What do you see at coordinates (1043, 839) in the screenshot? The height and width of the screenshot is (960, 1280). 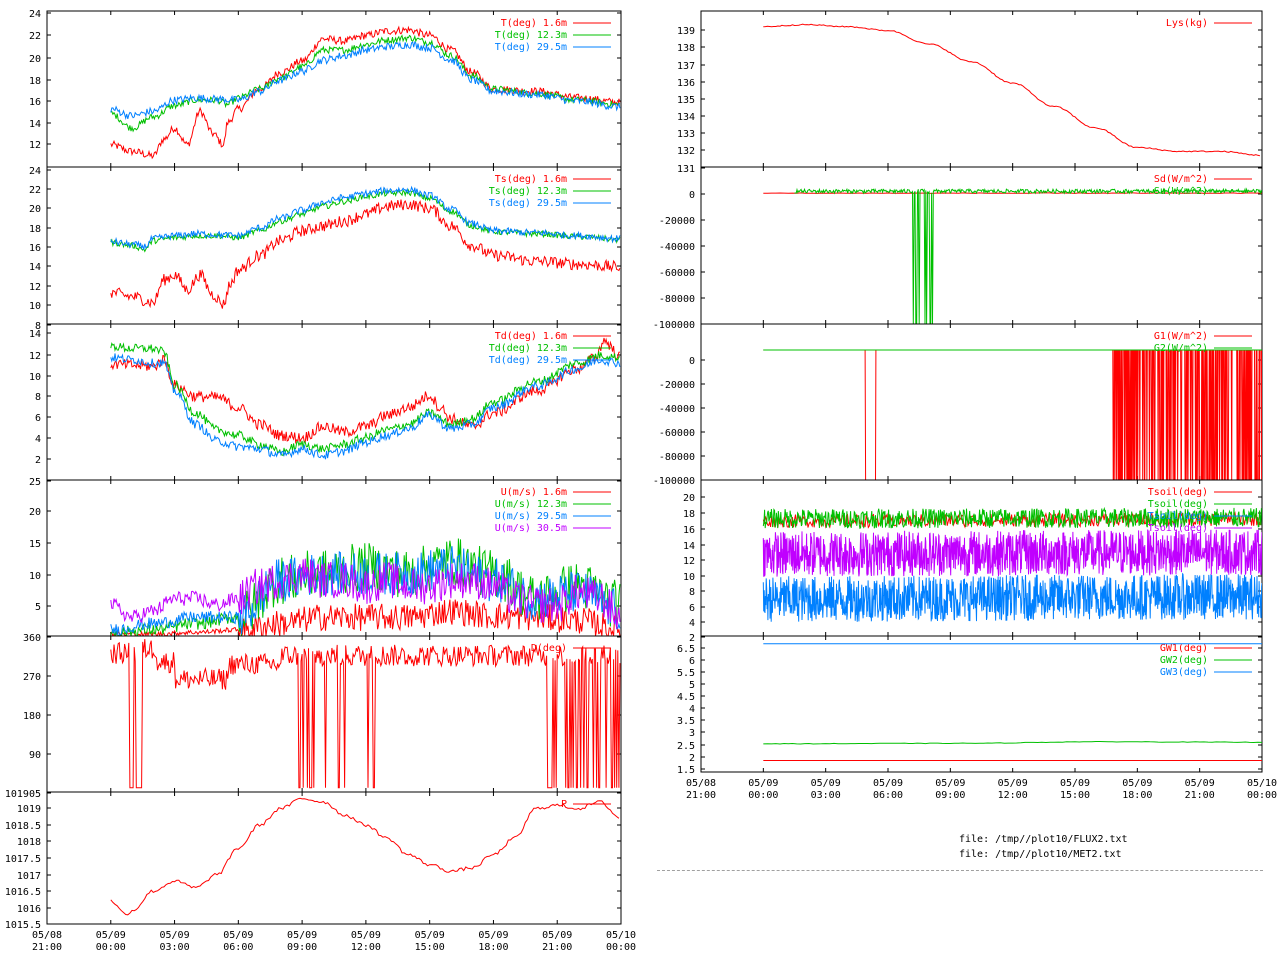 I see `footer-file-flux: file: /tmp//plot10/FLUX2.txt` at bounding box center [1043, 839].